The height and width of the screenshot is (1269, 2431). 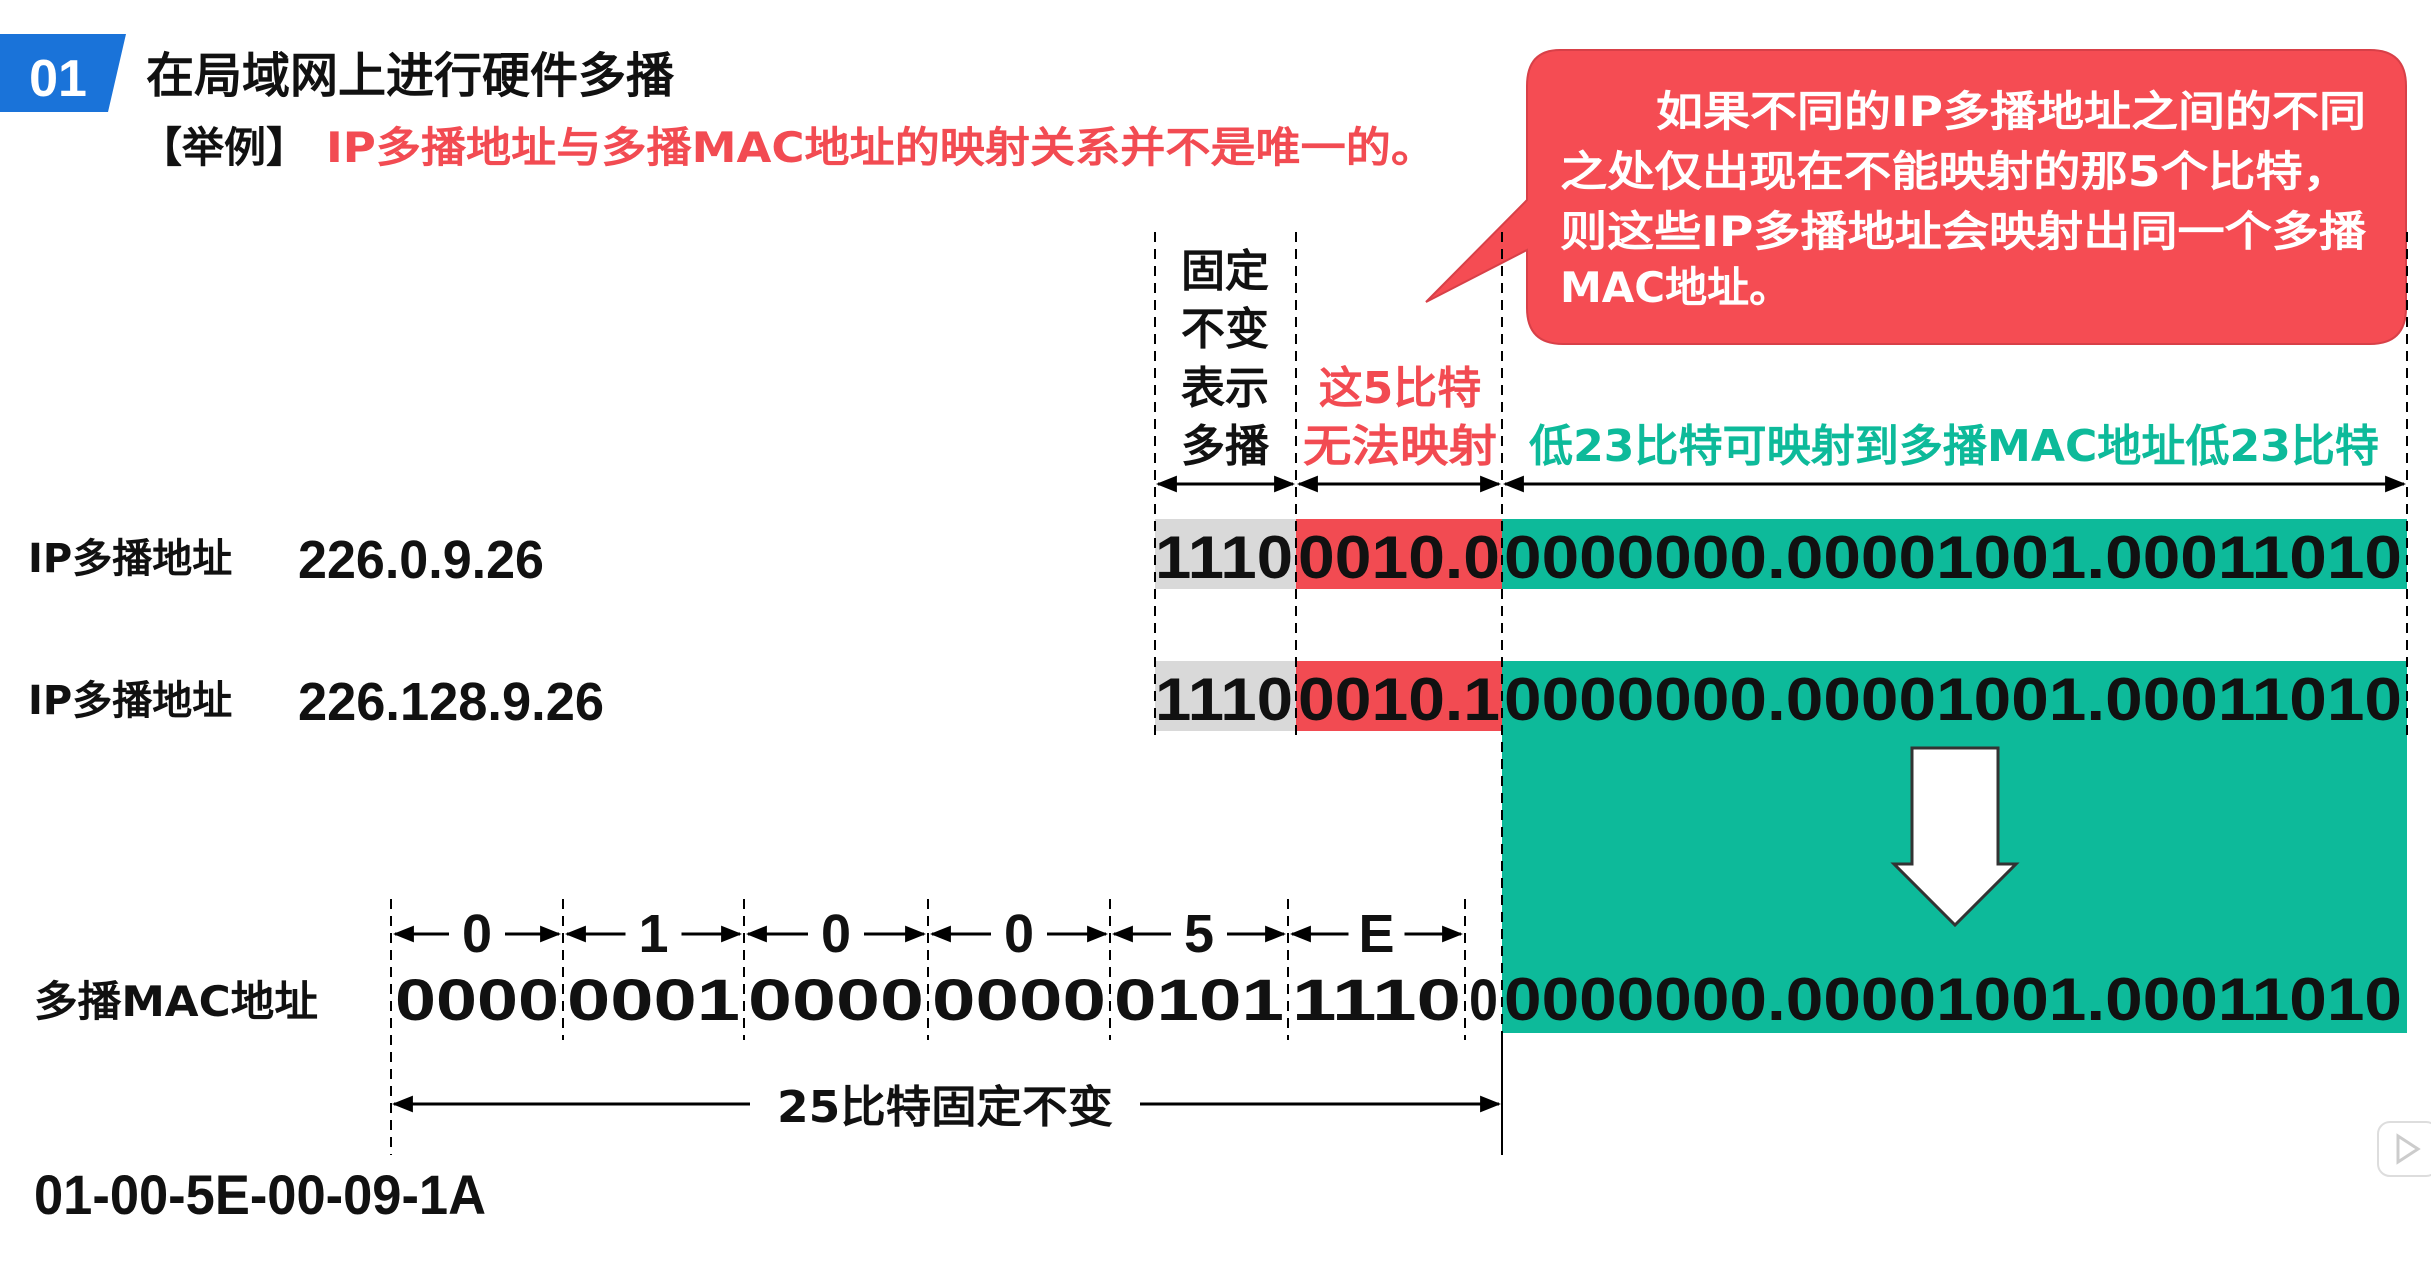 I want to click on ip-row-1-address: 226.0.9.26, so click(x=421, y=560).